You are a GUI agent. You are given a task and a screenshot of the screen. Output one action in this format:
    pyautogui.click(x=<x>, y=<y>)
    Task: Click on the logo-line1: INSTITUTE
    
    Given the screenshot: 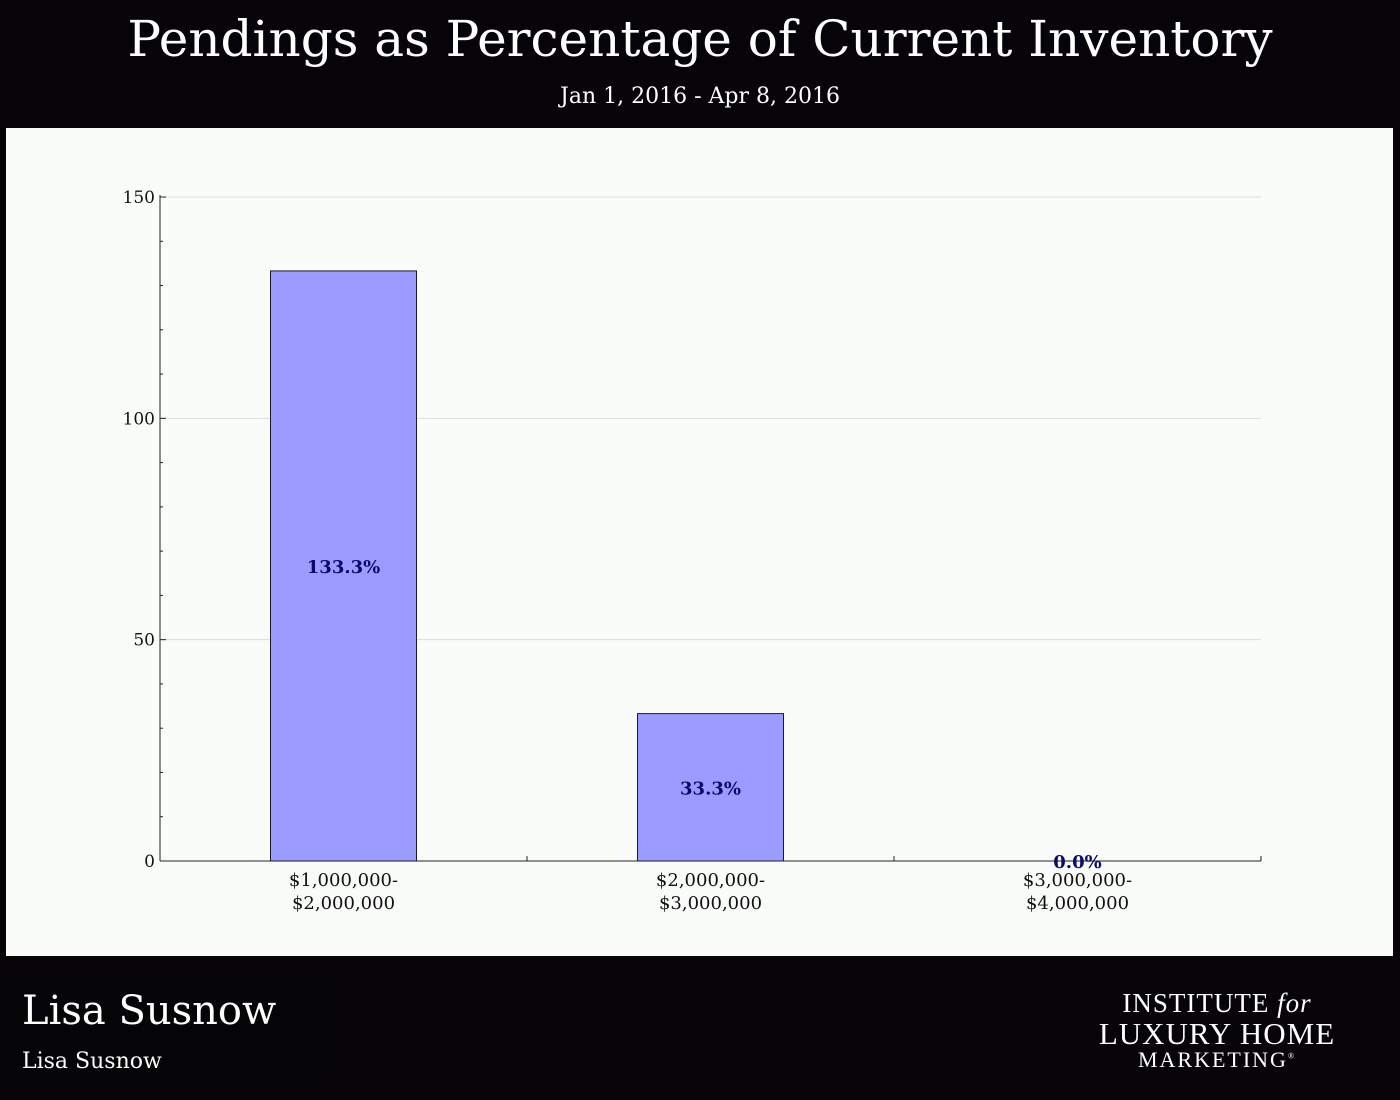 What is the action you would take?
    pyautogui.click(x=1196, y=1003)
    